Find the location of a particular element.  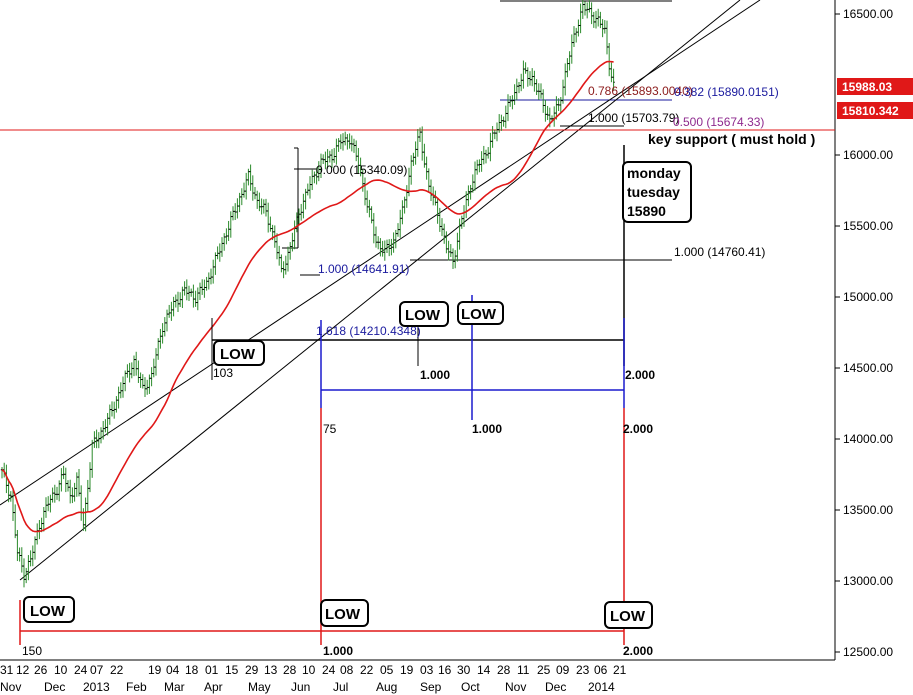

date-note-box: monday tuesday 15890 is located at coordinates (657, 192).